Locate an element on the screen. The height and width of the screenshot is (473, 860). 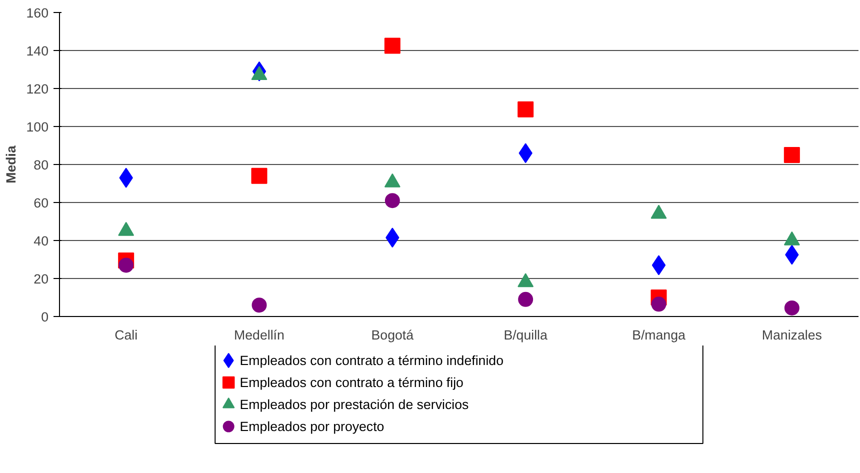
y-tick-label: 80 is located at coordinates (41, 165).